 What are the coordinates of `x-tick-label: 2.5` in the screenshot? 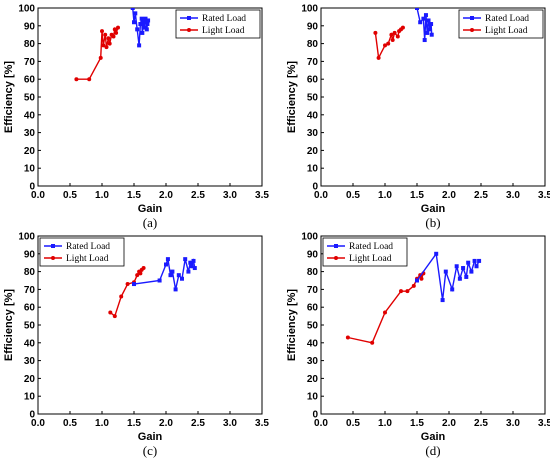 It's located at (481, 195).